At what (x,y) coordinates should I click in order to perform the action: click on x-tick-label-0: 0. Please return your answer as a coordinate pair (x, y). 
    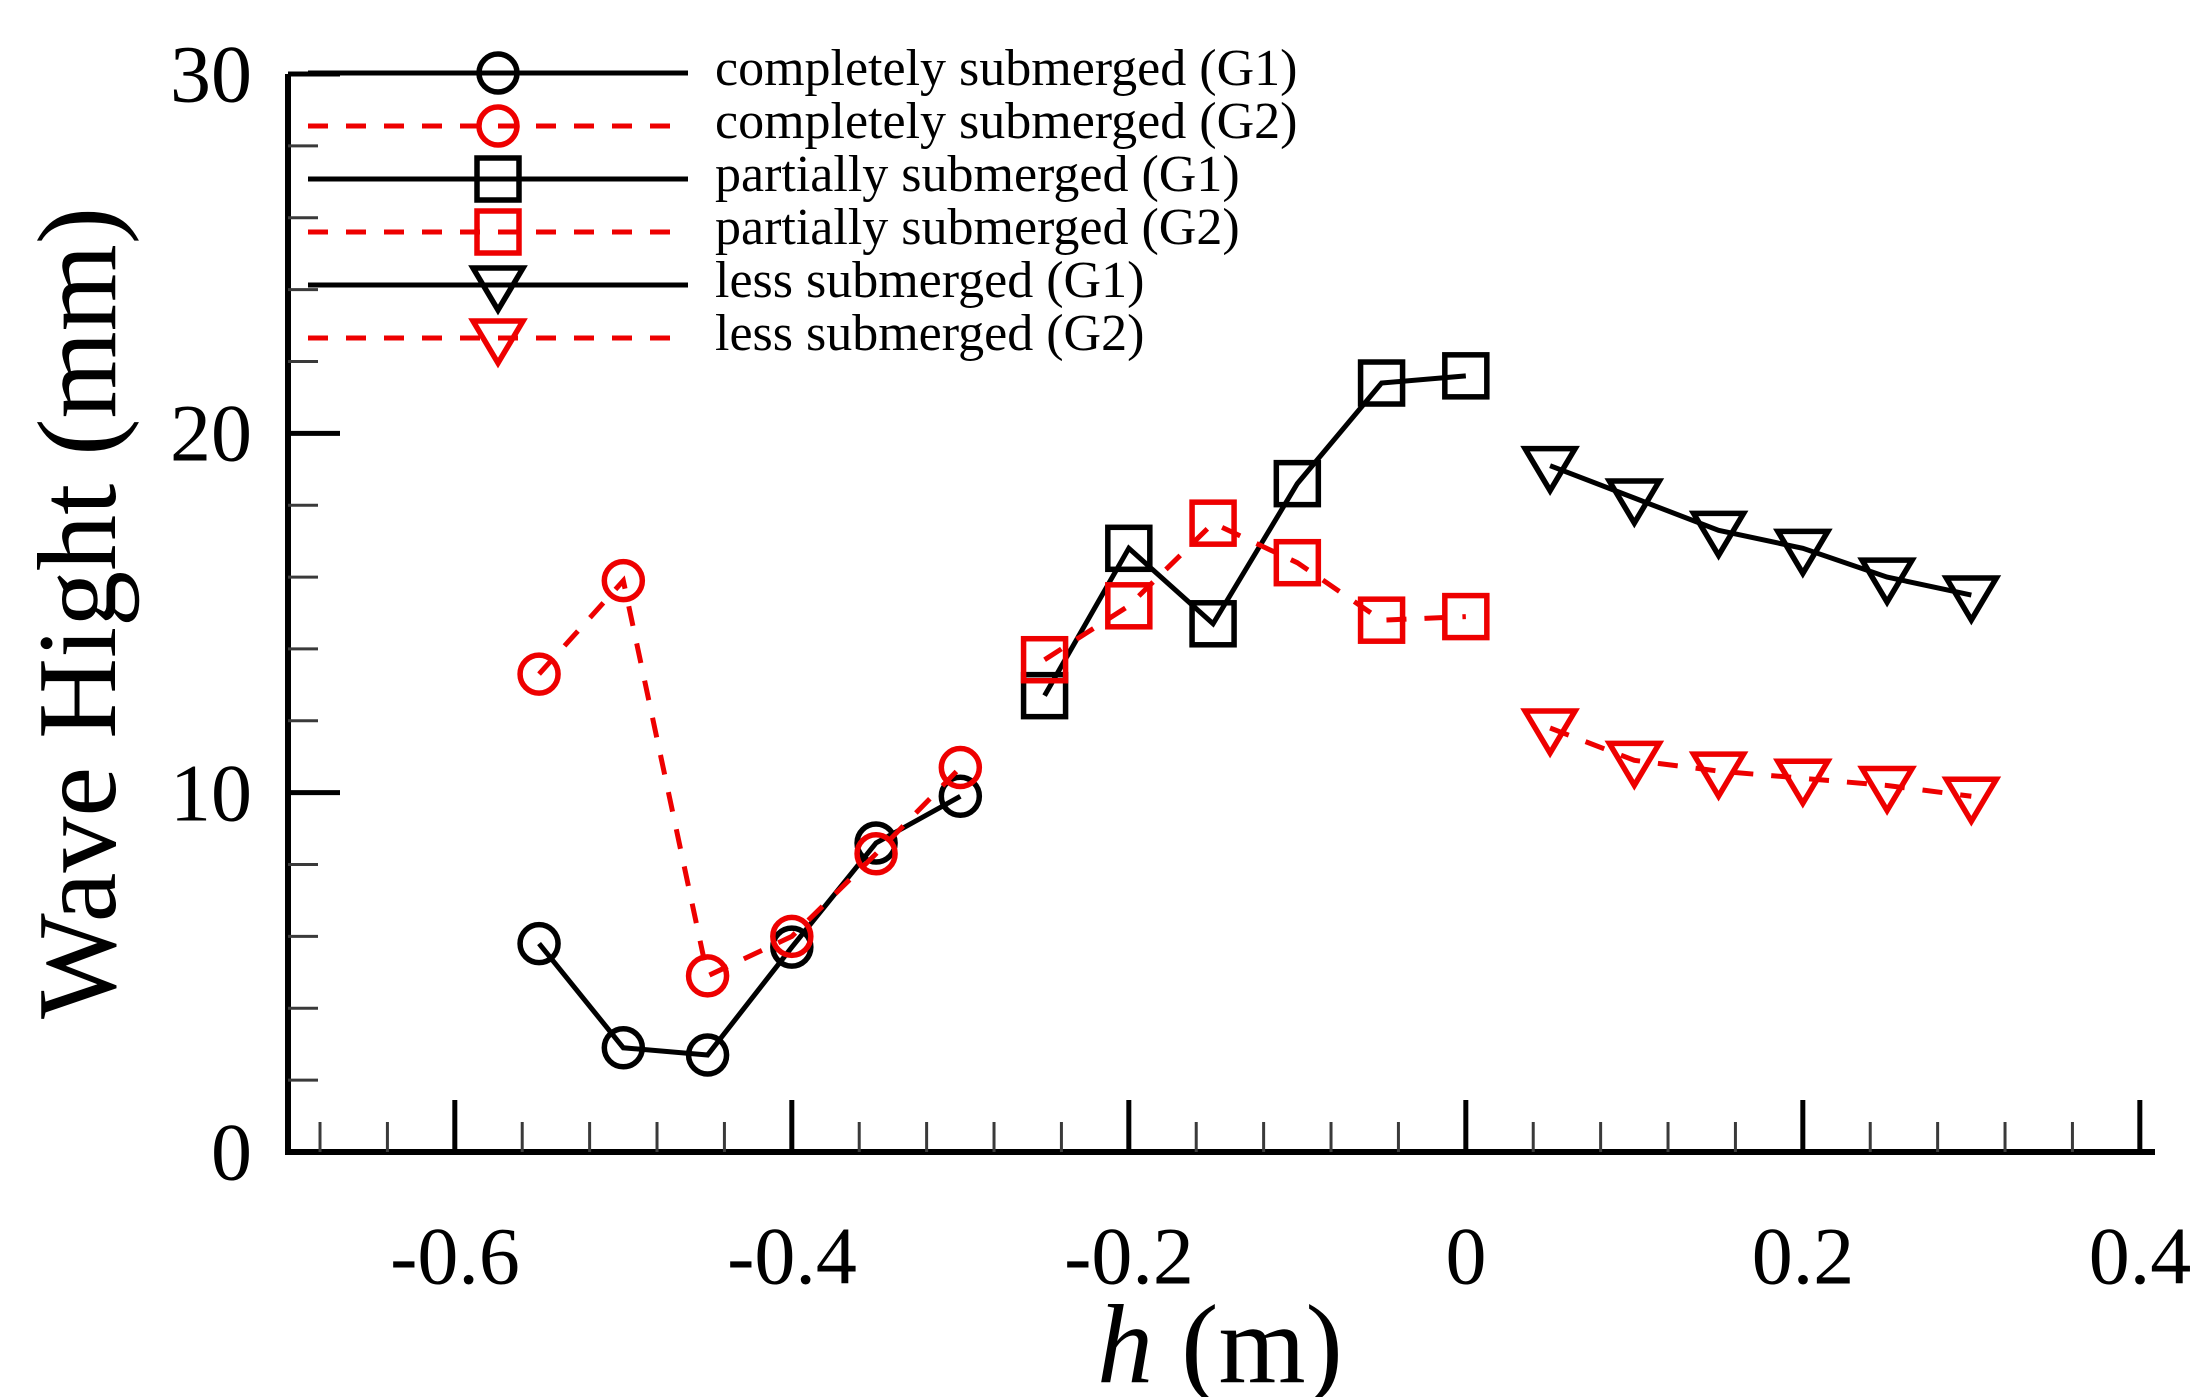
    Looking at the image, I should click on (1466, 1256).